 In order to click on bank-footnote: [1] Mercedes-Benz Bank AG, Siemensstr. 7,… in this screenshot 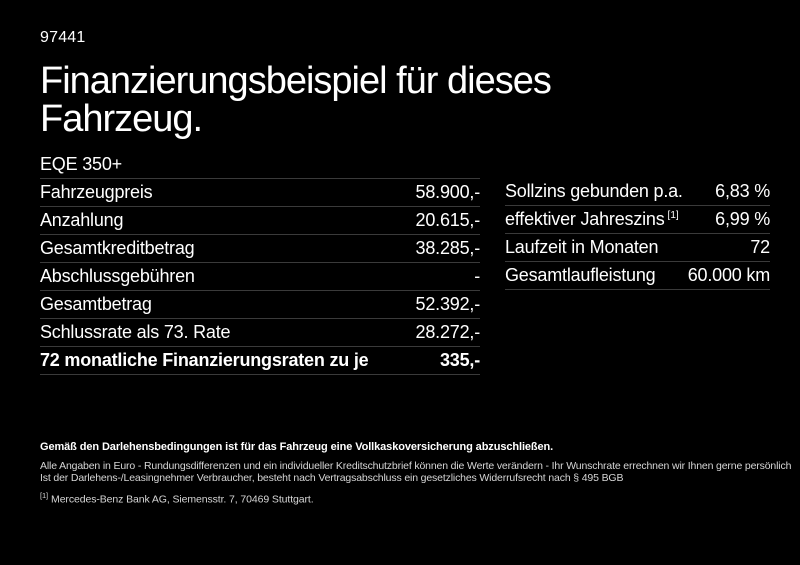, I will do `click(177, 498)`.